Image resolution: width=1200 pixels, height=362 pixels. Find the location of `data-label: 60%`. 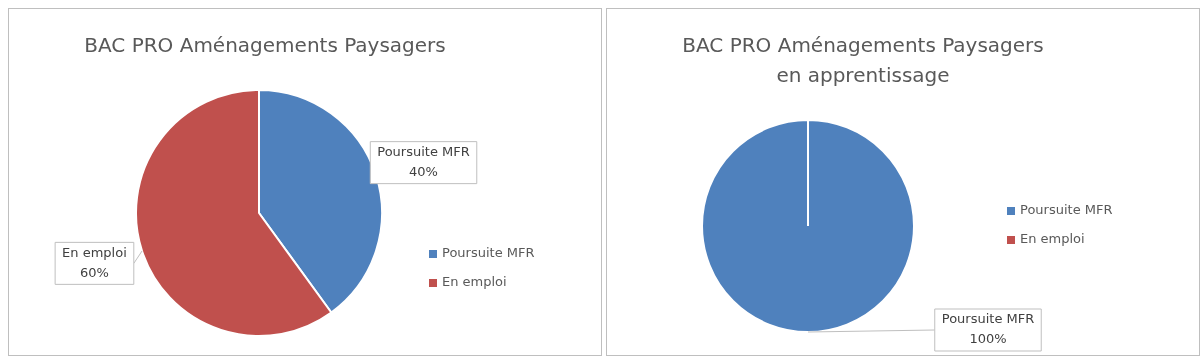

data-label: 60% is located at coordinates (94, 272).